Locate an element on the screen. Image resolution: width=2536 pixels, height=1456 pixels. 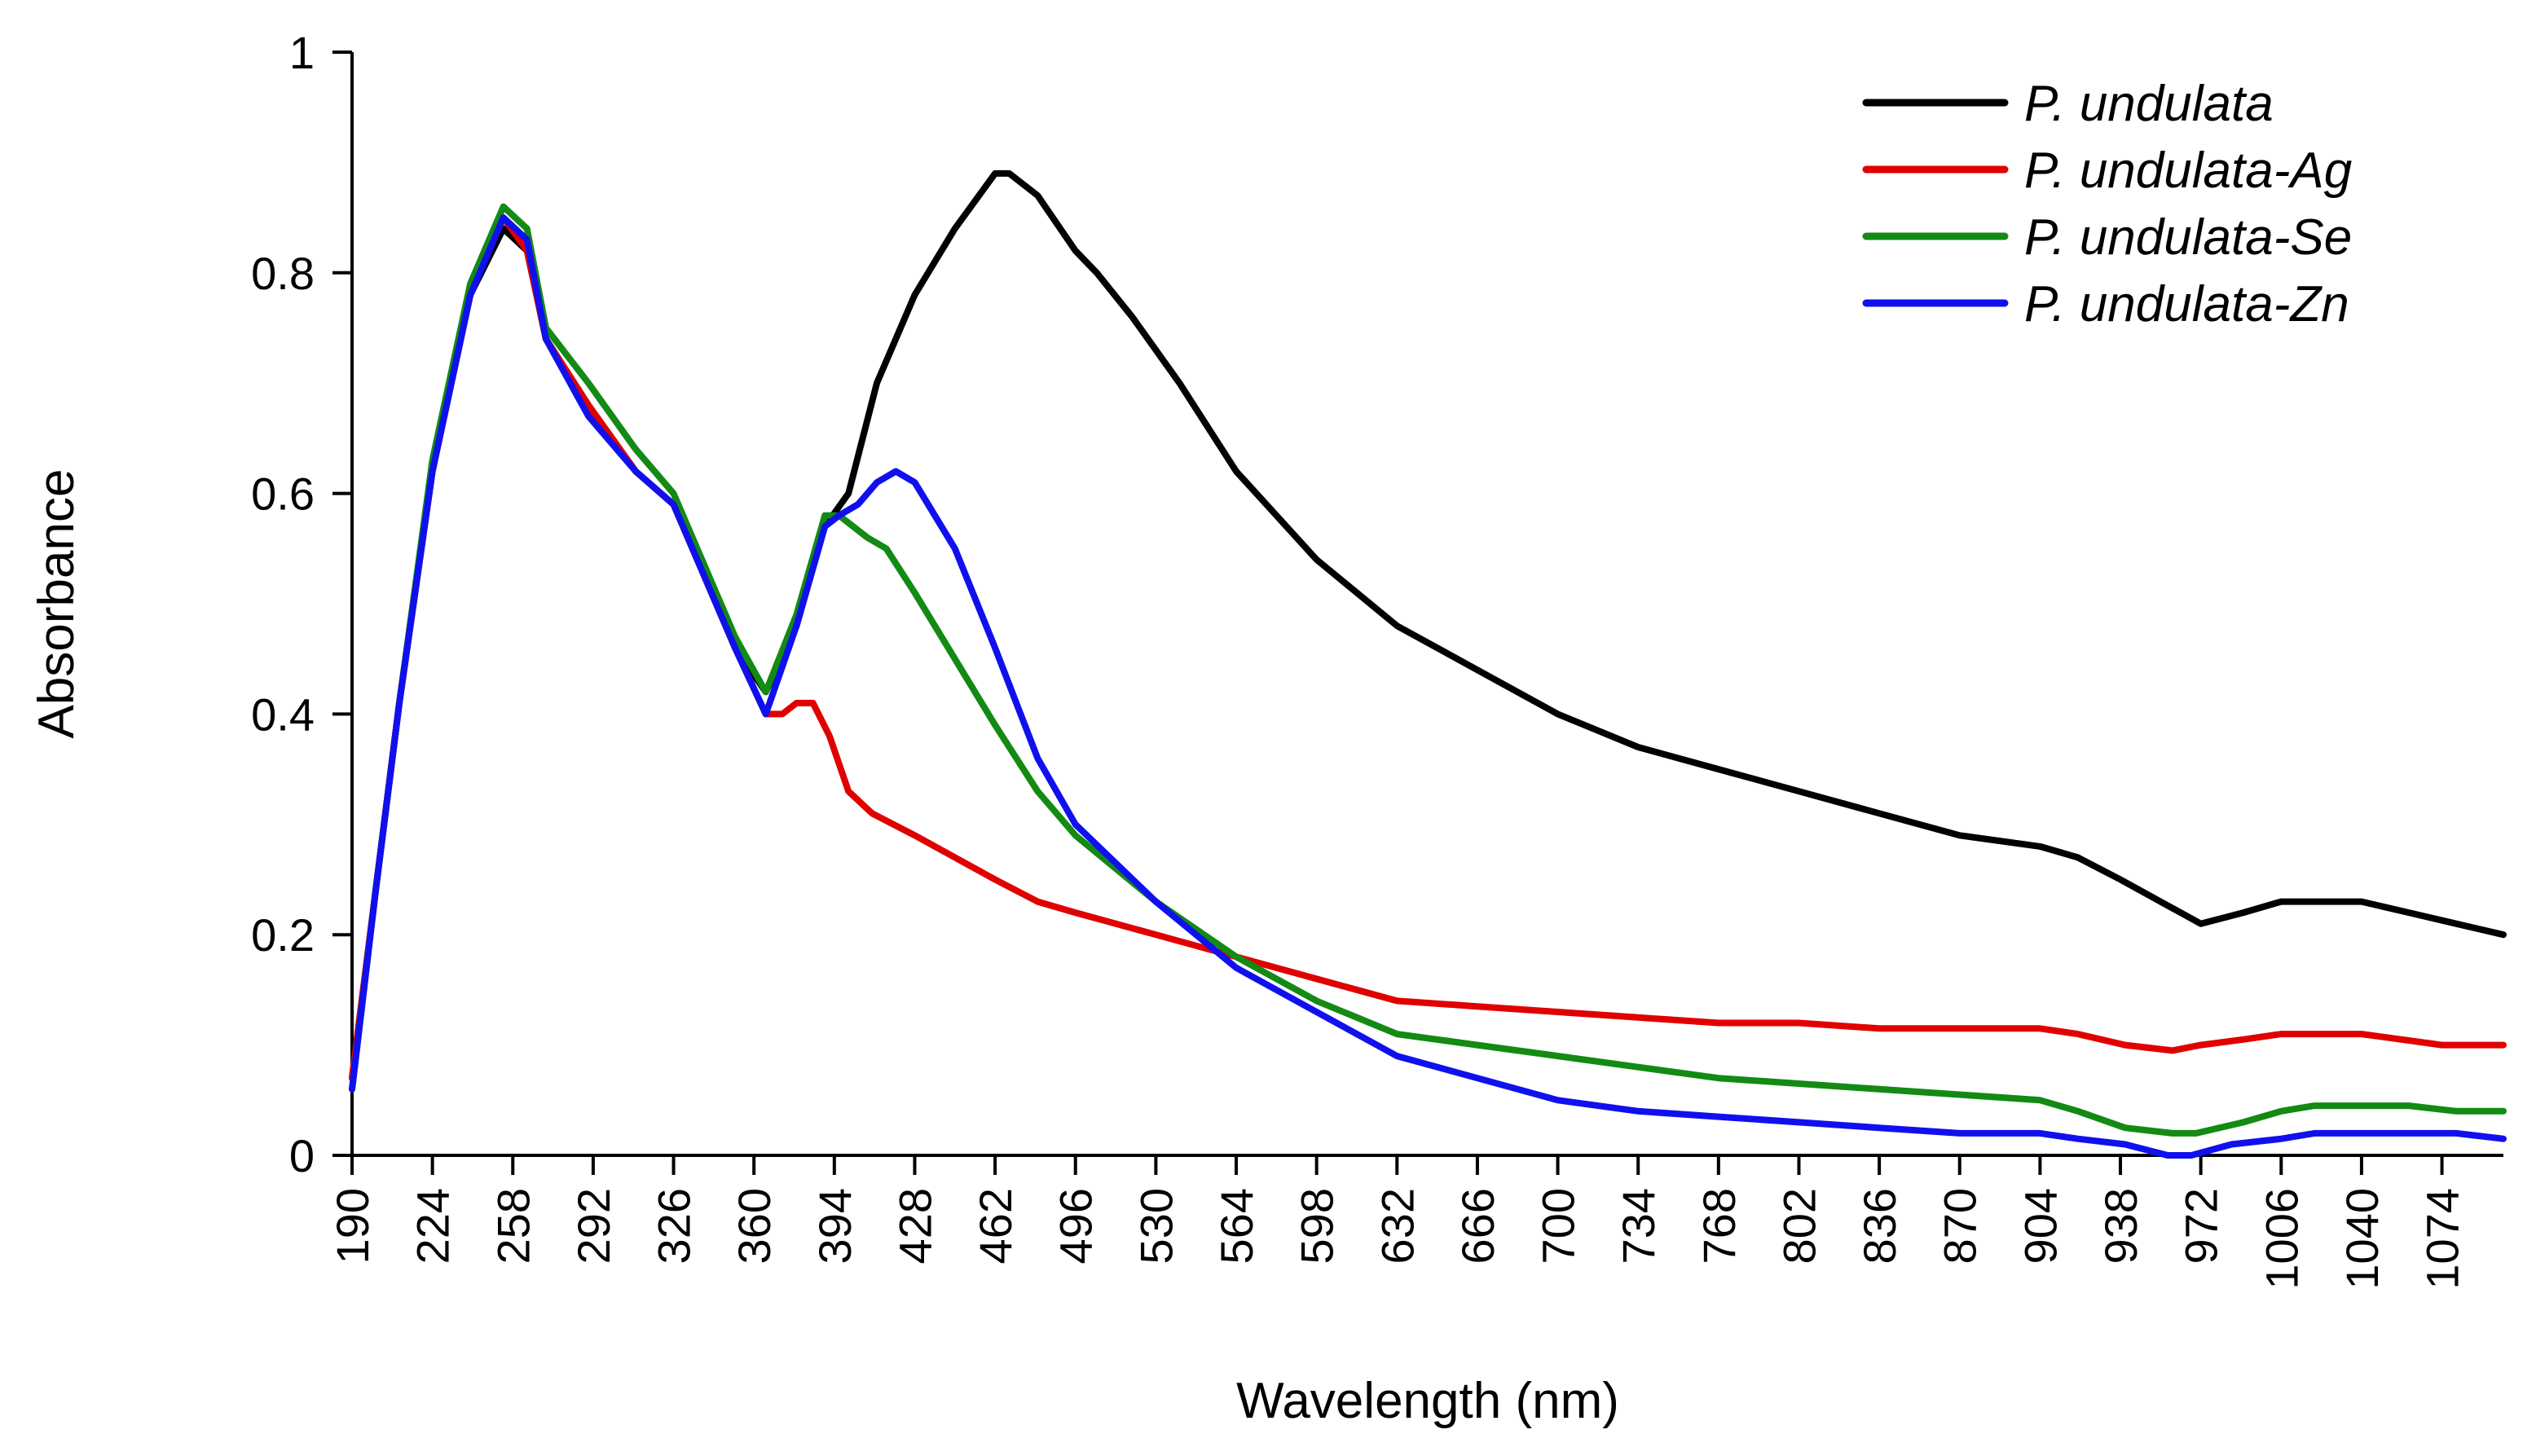
y-axis-title: Absorbance is located at coordinates (57, 604).